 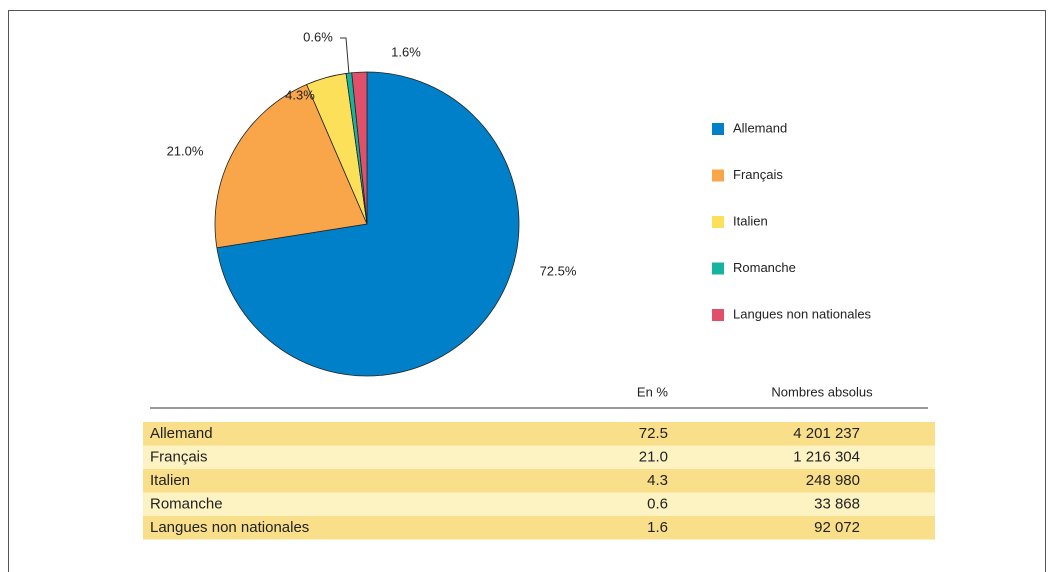 What do you see at coordinates (802, 313) in the screenshot?
I see `legend-label: Langues non nationales` at bounding box center [802, 313].